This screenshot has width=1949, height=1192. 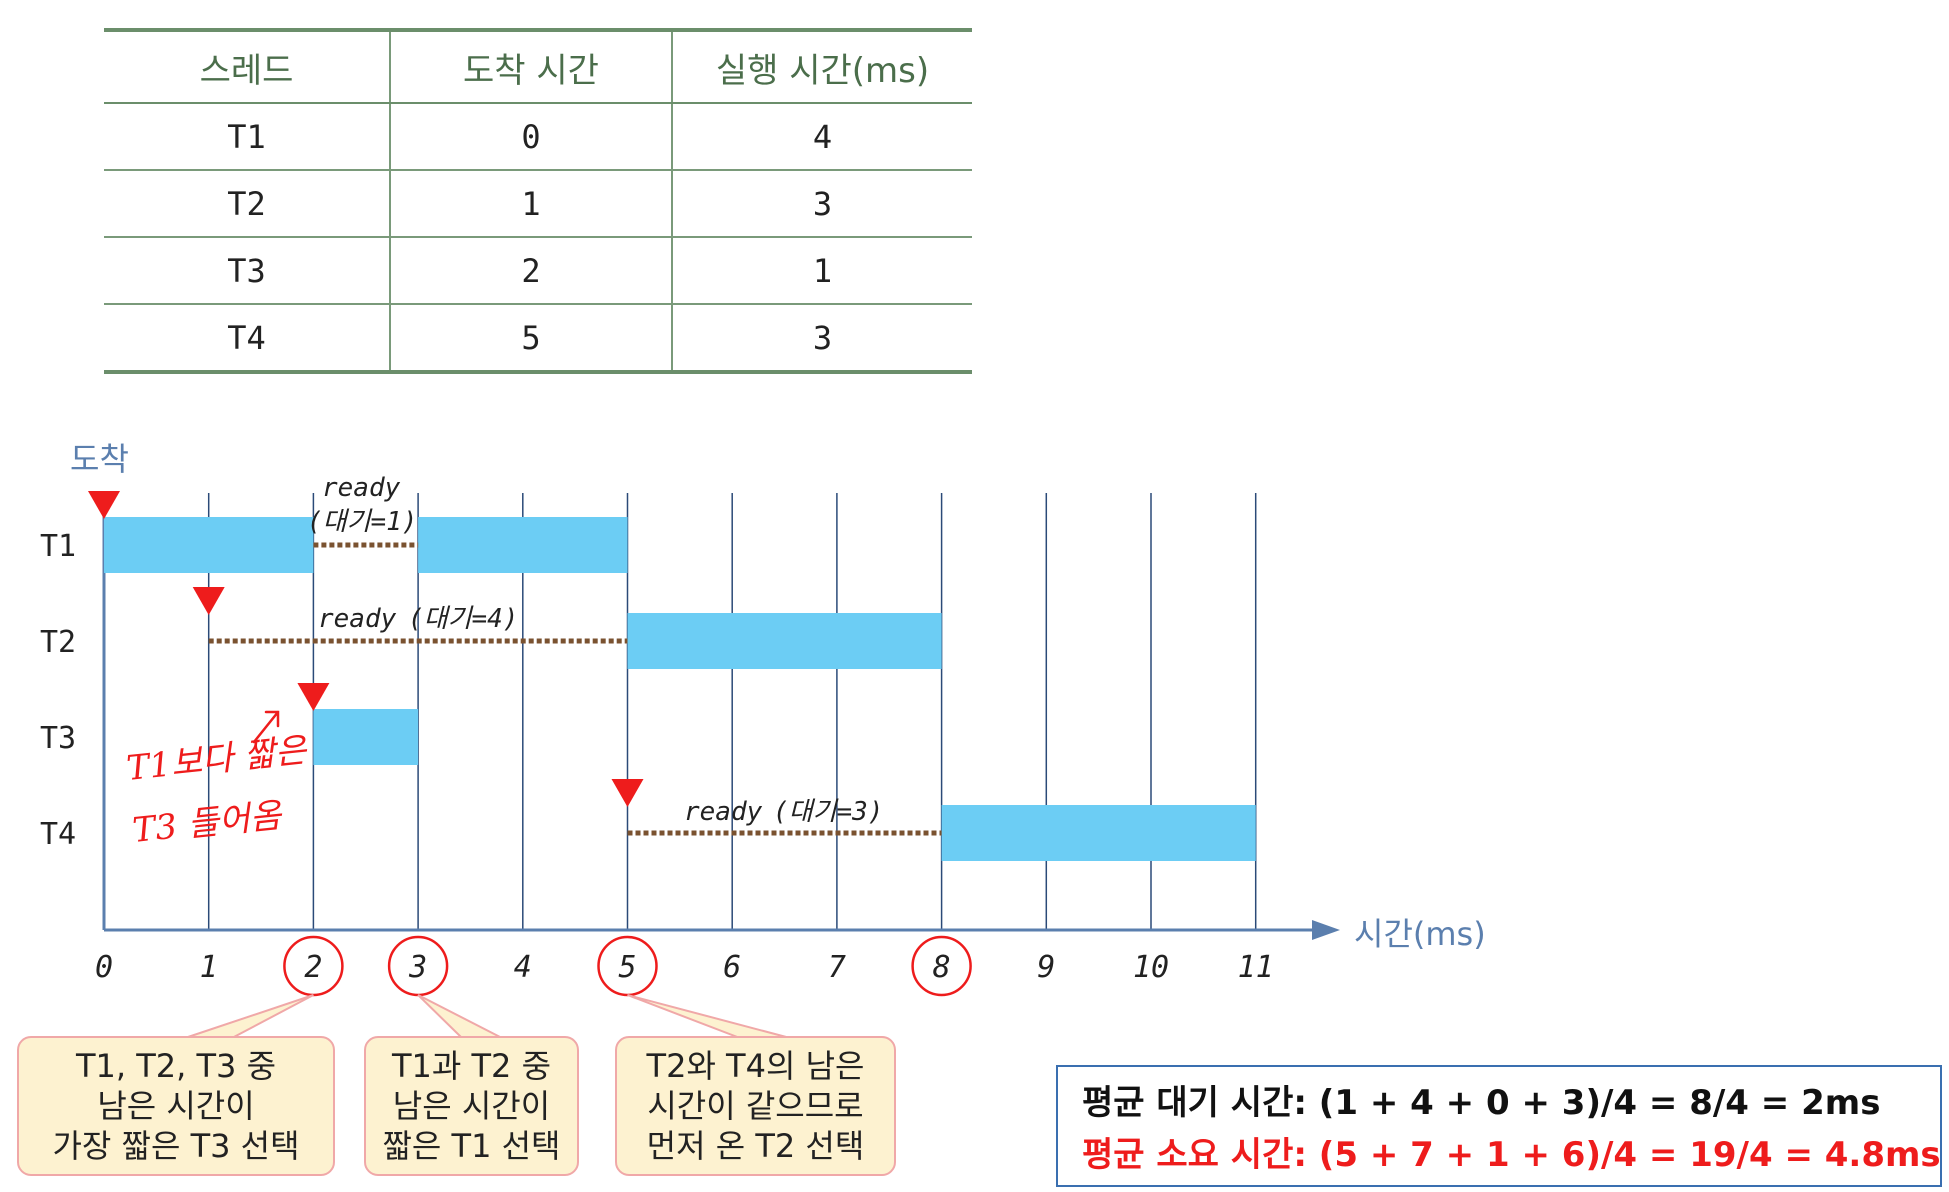 I want to click on header-burst: 실행 시간(ms), so click(x=821, y=66).